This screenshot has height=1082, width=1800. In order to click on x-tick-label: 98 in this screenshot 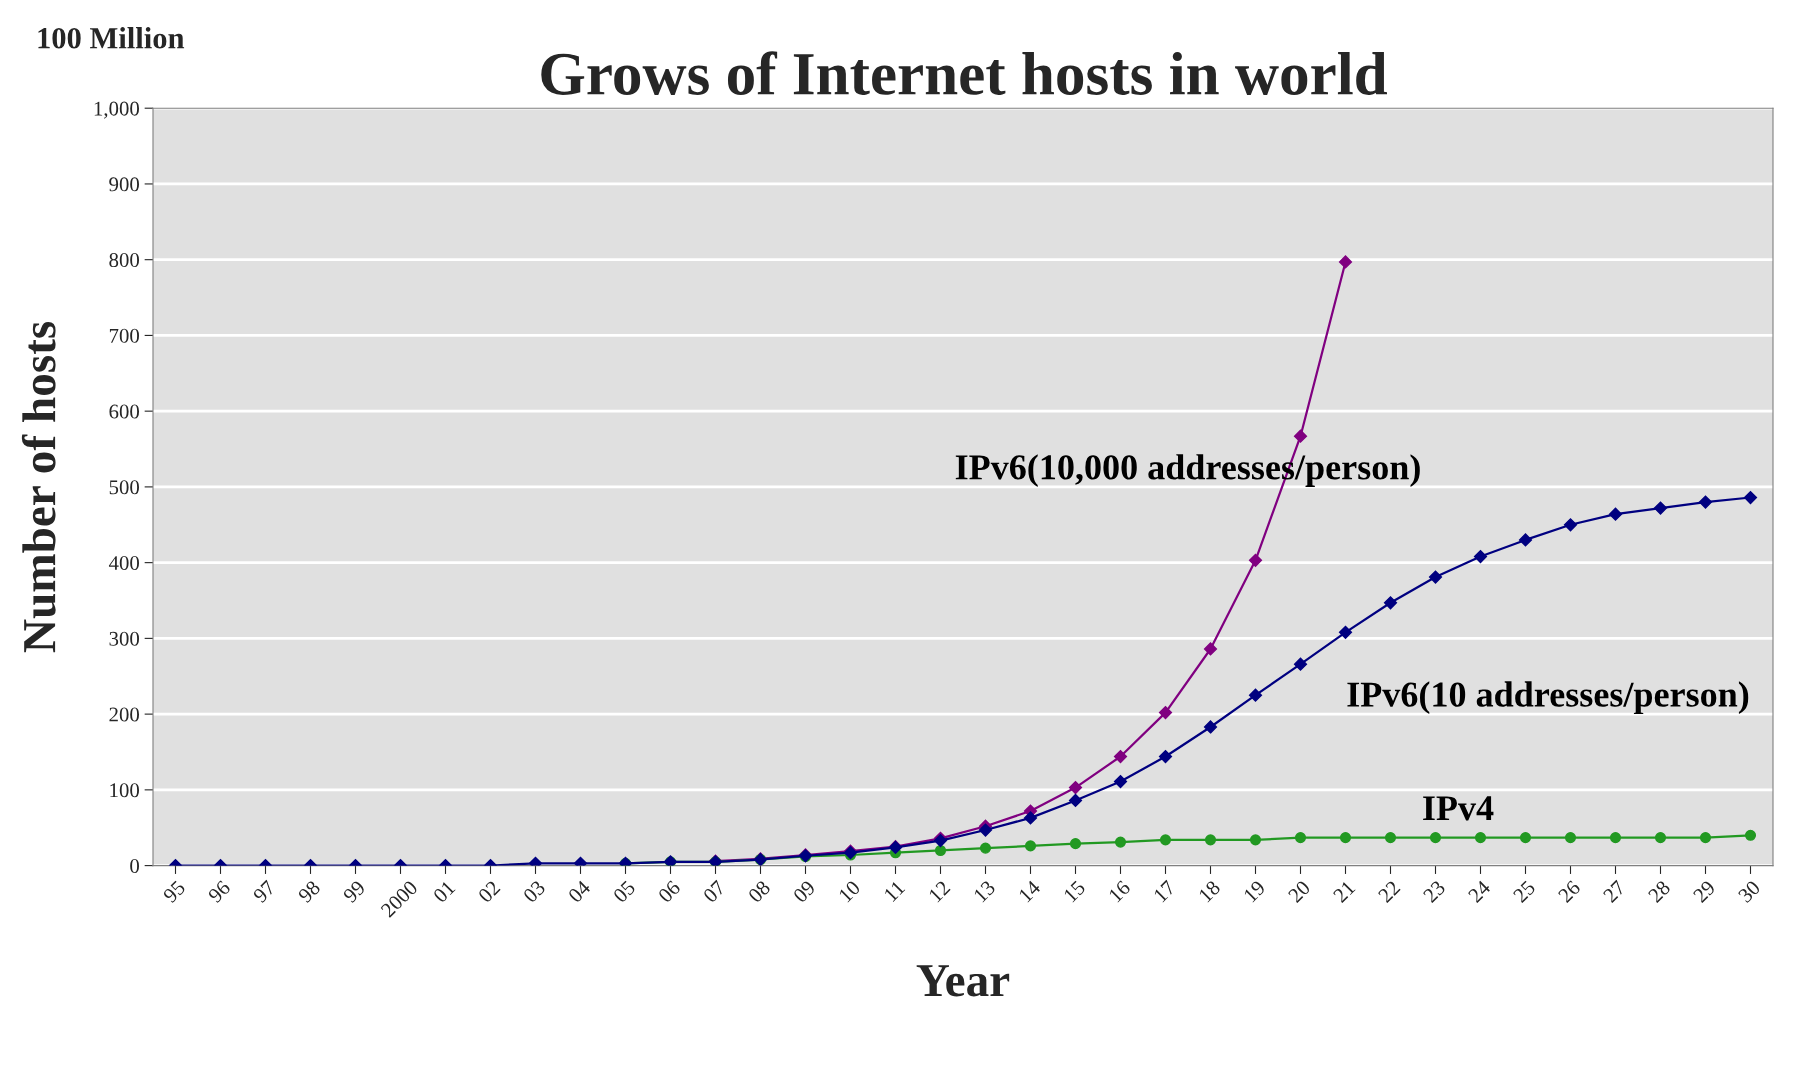, I will do `click(309, 891)`.